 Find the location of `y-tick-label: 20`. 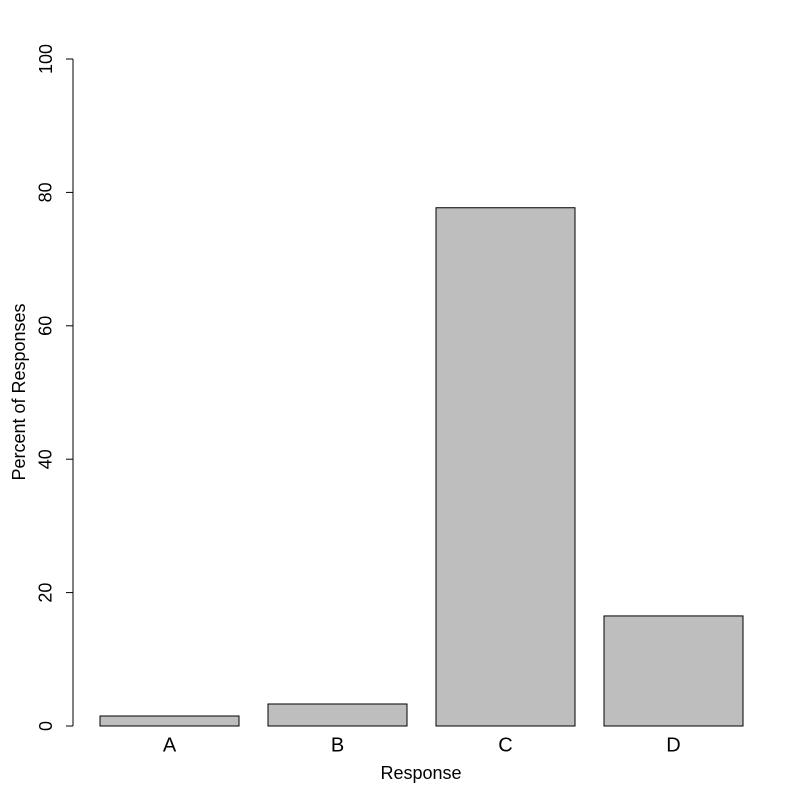

y-tick-label: 20 is located at coordinates (46, 593).